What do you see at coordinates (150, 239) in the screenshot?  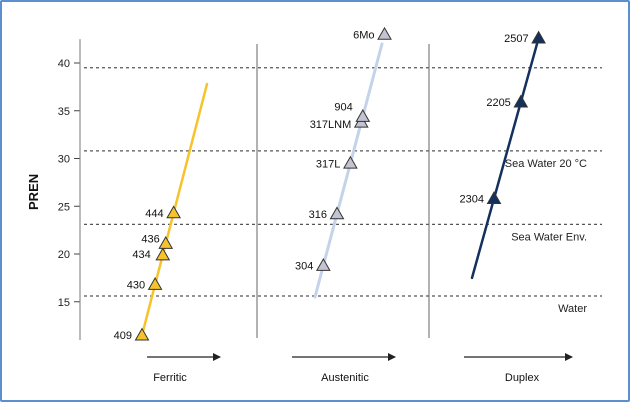 I see `data-label-436: 436` at bounding box center [150, 239].